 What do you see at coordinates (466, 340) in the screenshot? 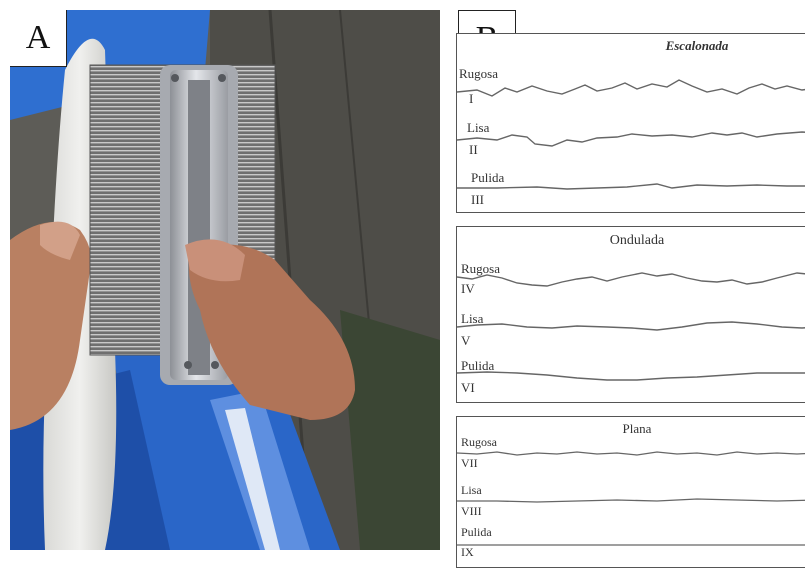
I see `profile-numeral: V` at bounding box center [466, 340].